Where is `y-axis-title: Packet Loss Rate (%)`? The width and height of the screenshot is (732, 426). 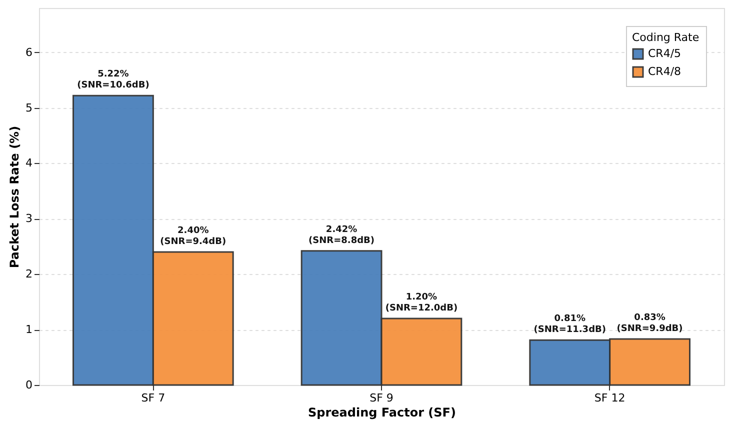 y-axis-title: Packet Loss Rate (%) is located at coordinates (15, 197).